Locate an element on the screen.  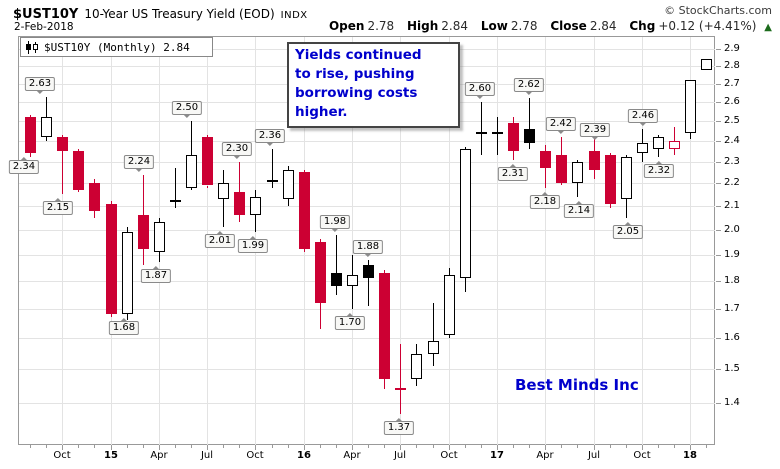
price-label: 2.05 is located at coordinates (628, 230).